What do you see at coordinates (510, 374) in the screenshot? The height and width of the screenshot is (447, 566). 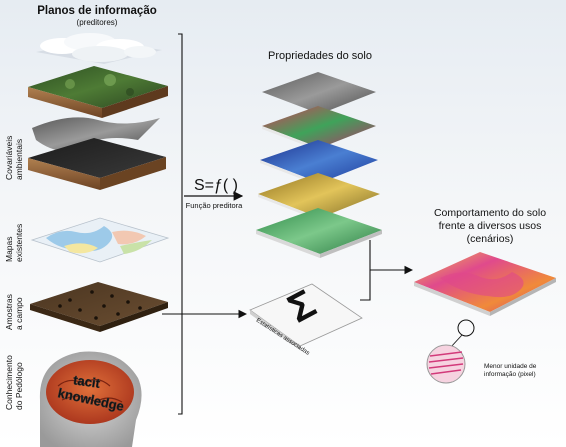 I see `pixel-note-line-2: informação (pixel)` at bounding box center [510, 374].